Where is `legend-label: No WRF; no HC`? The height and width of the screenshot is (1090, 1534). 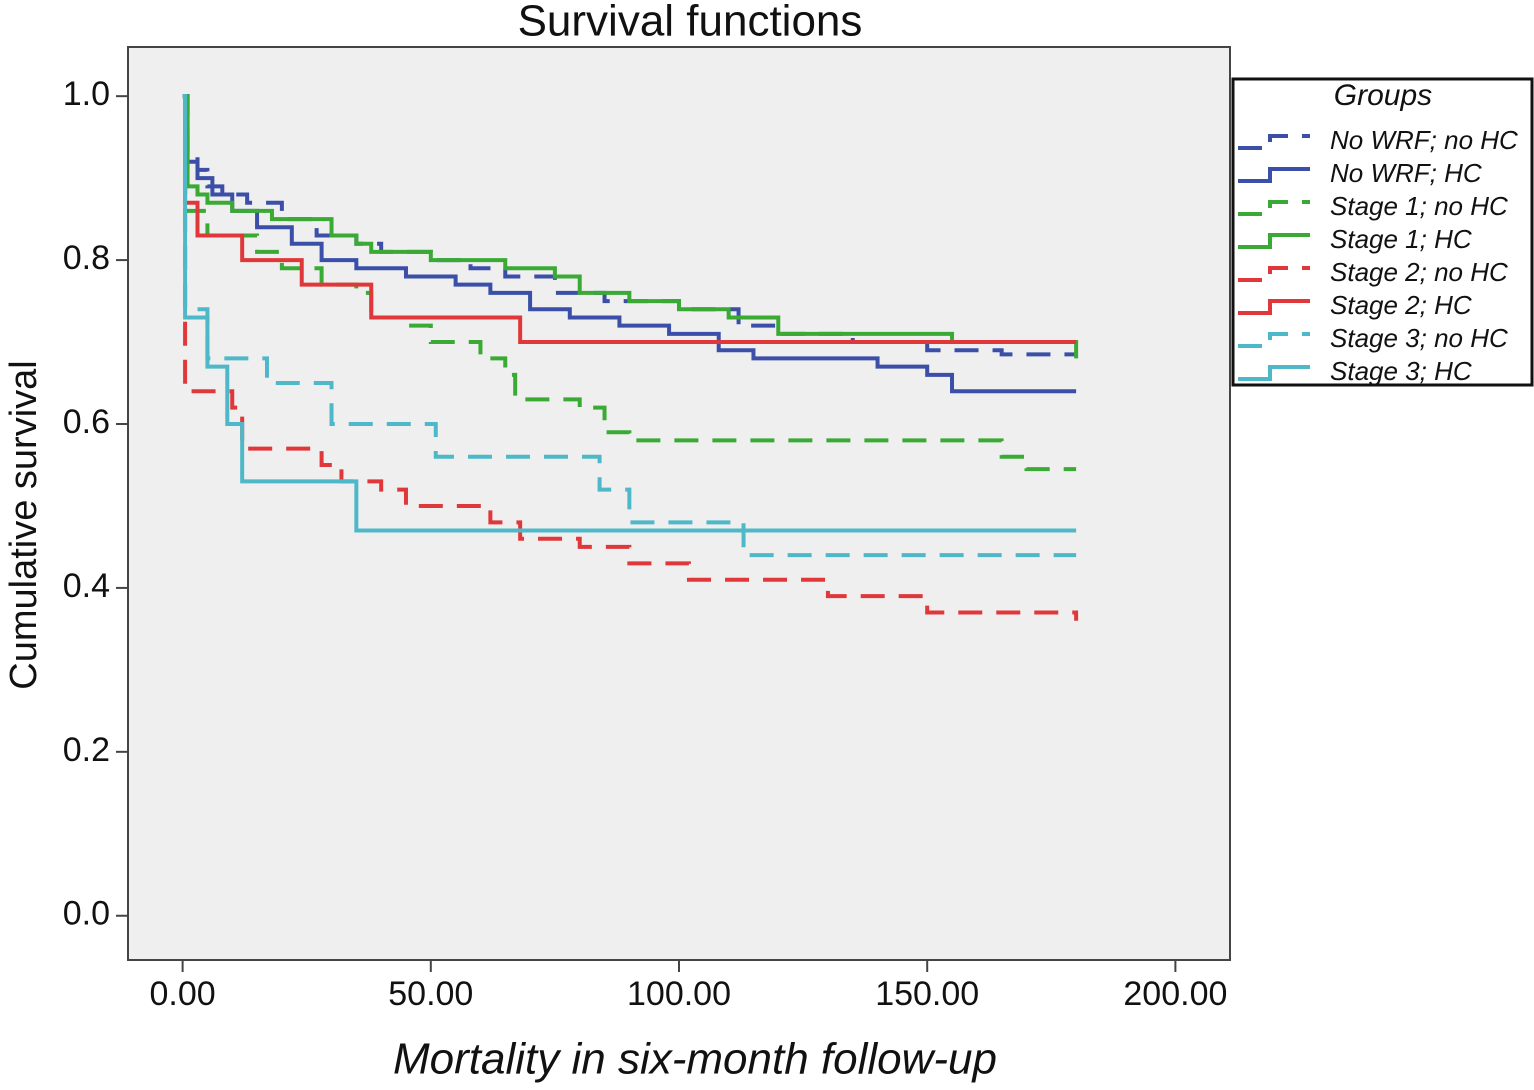 legend-label: No WRF; no HC is located at coordinates (1424, 140).